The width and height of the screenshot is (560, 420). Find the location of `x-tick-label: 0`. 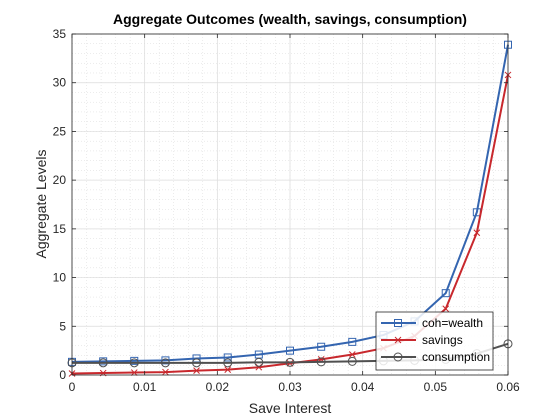

x-tick-label: 0 is located at coordinates (72, 387).